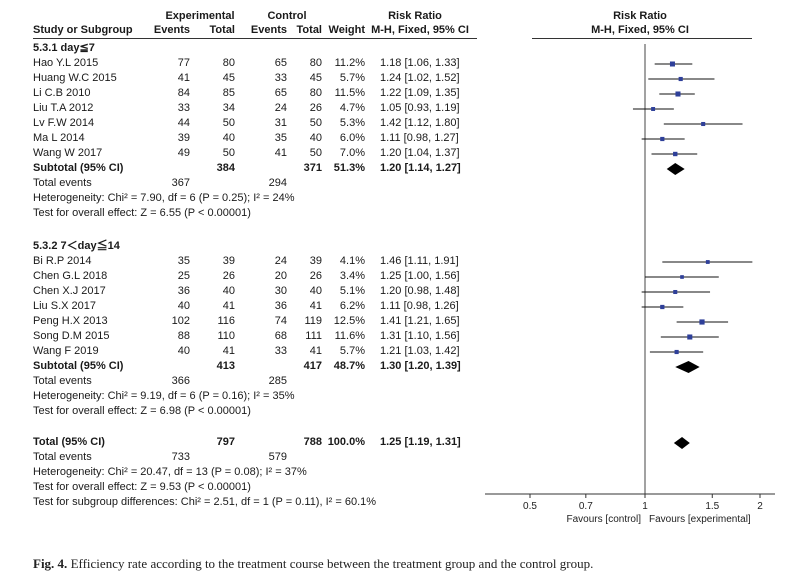  I want to click on overall-weight: 100.0%, so click(346, 442).